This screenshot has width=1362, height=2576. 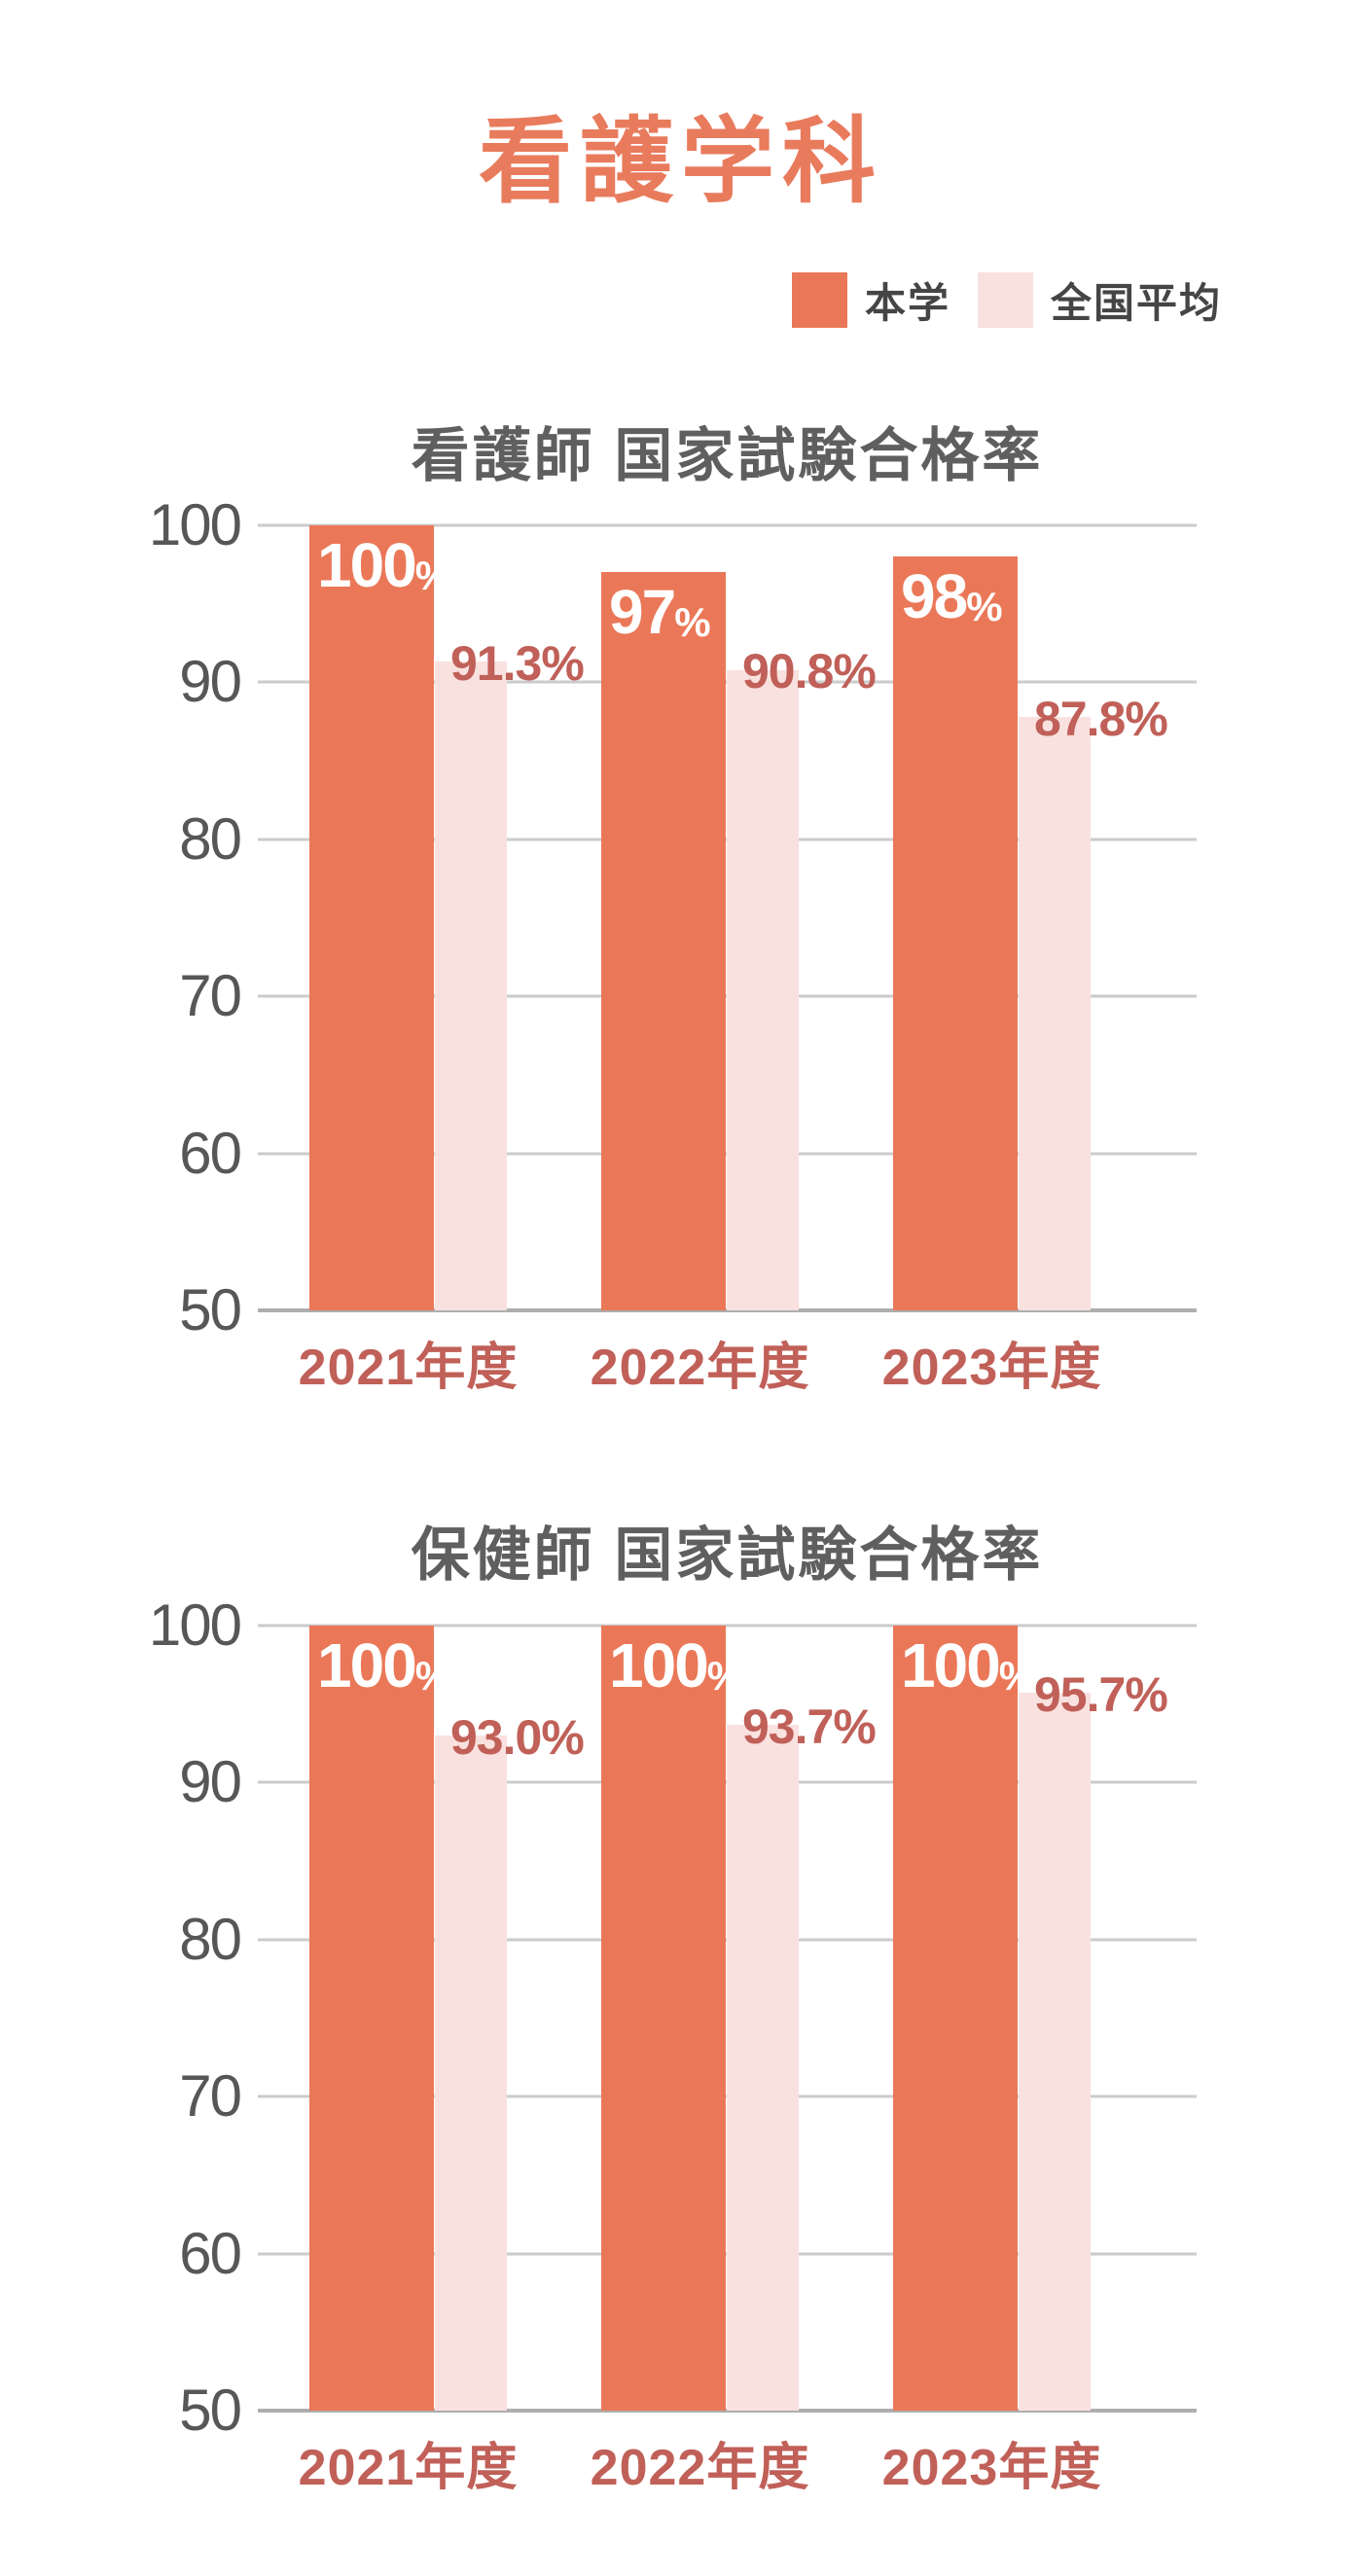 I want to click on legend-item-school: 本学, so click(x=871, y=300).